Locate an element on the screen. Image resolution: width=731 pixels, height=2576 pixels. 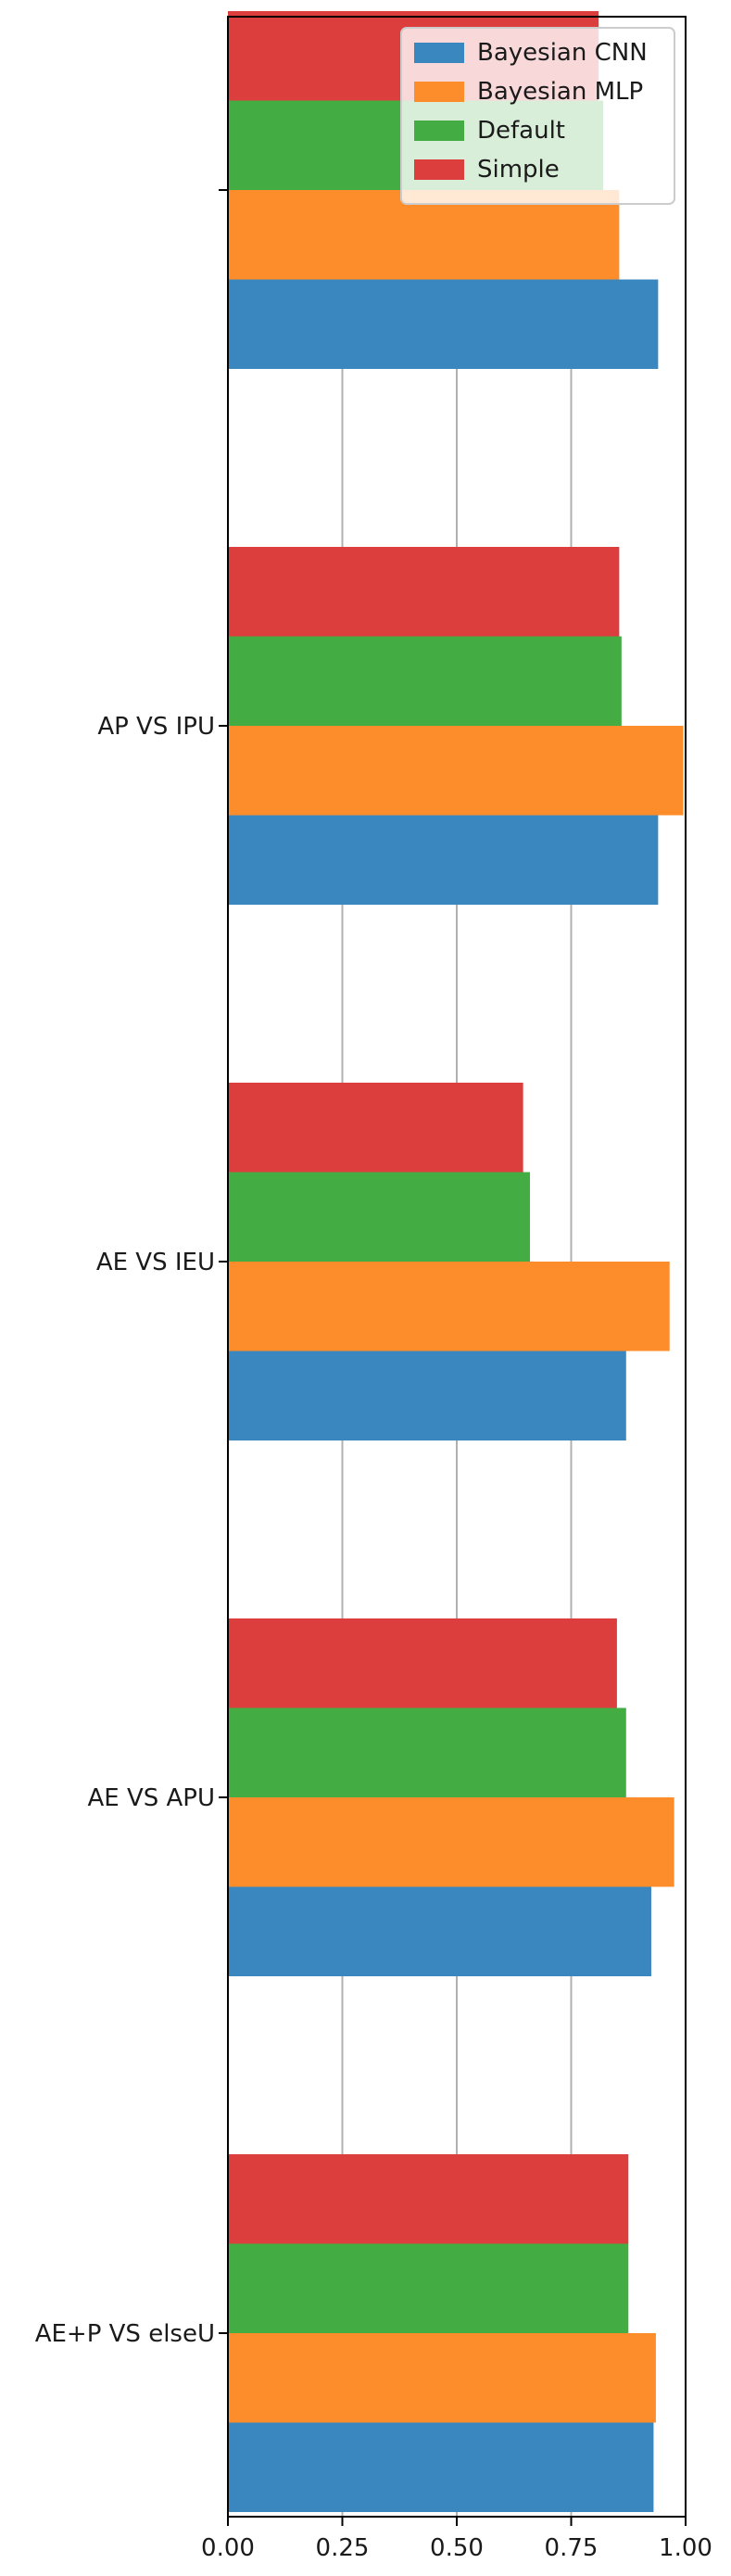
legend-label: Simple is located at coordinates (518, 170).